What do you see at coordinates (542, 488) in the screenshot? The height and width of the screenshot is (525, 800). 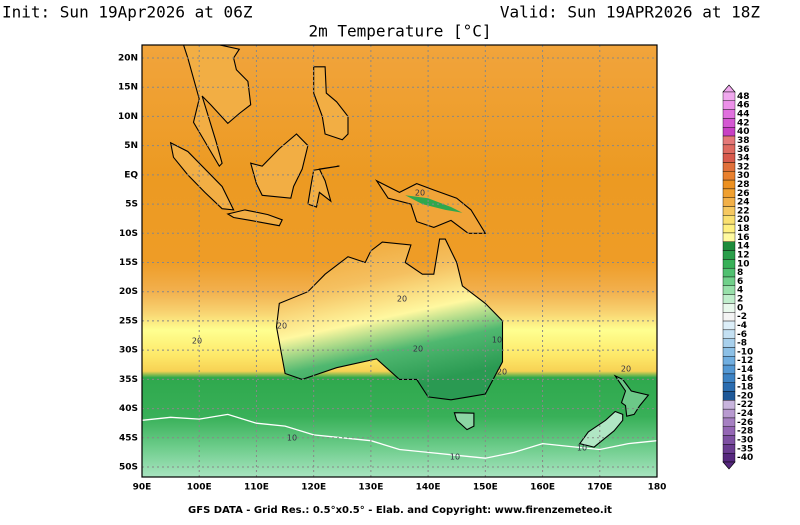 I see `longitude-label: 160E` at bounding box center [542, 488].